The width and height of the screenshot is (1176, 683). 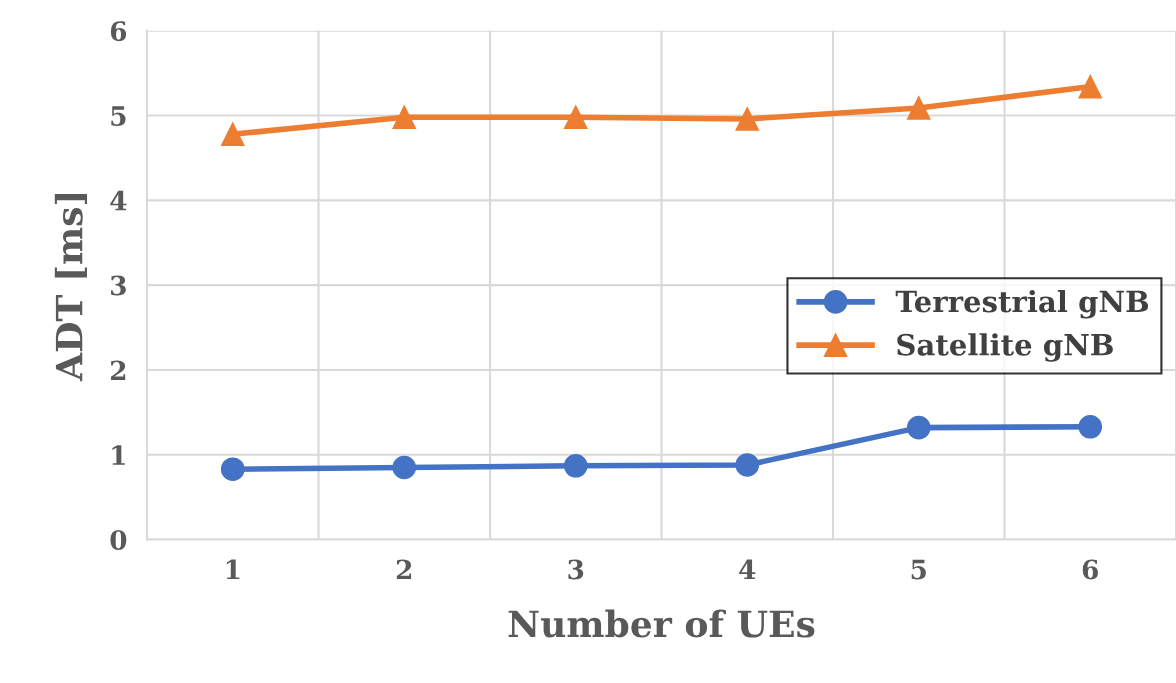 What do you see at coordinates (404, 569) in the screenshot?
I see `x-tick-label: 2` at bounding box center [404, 569].